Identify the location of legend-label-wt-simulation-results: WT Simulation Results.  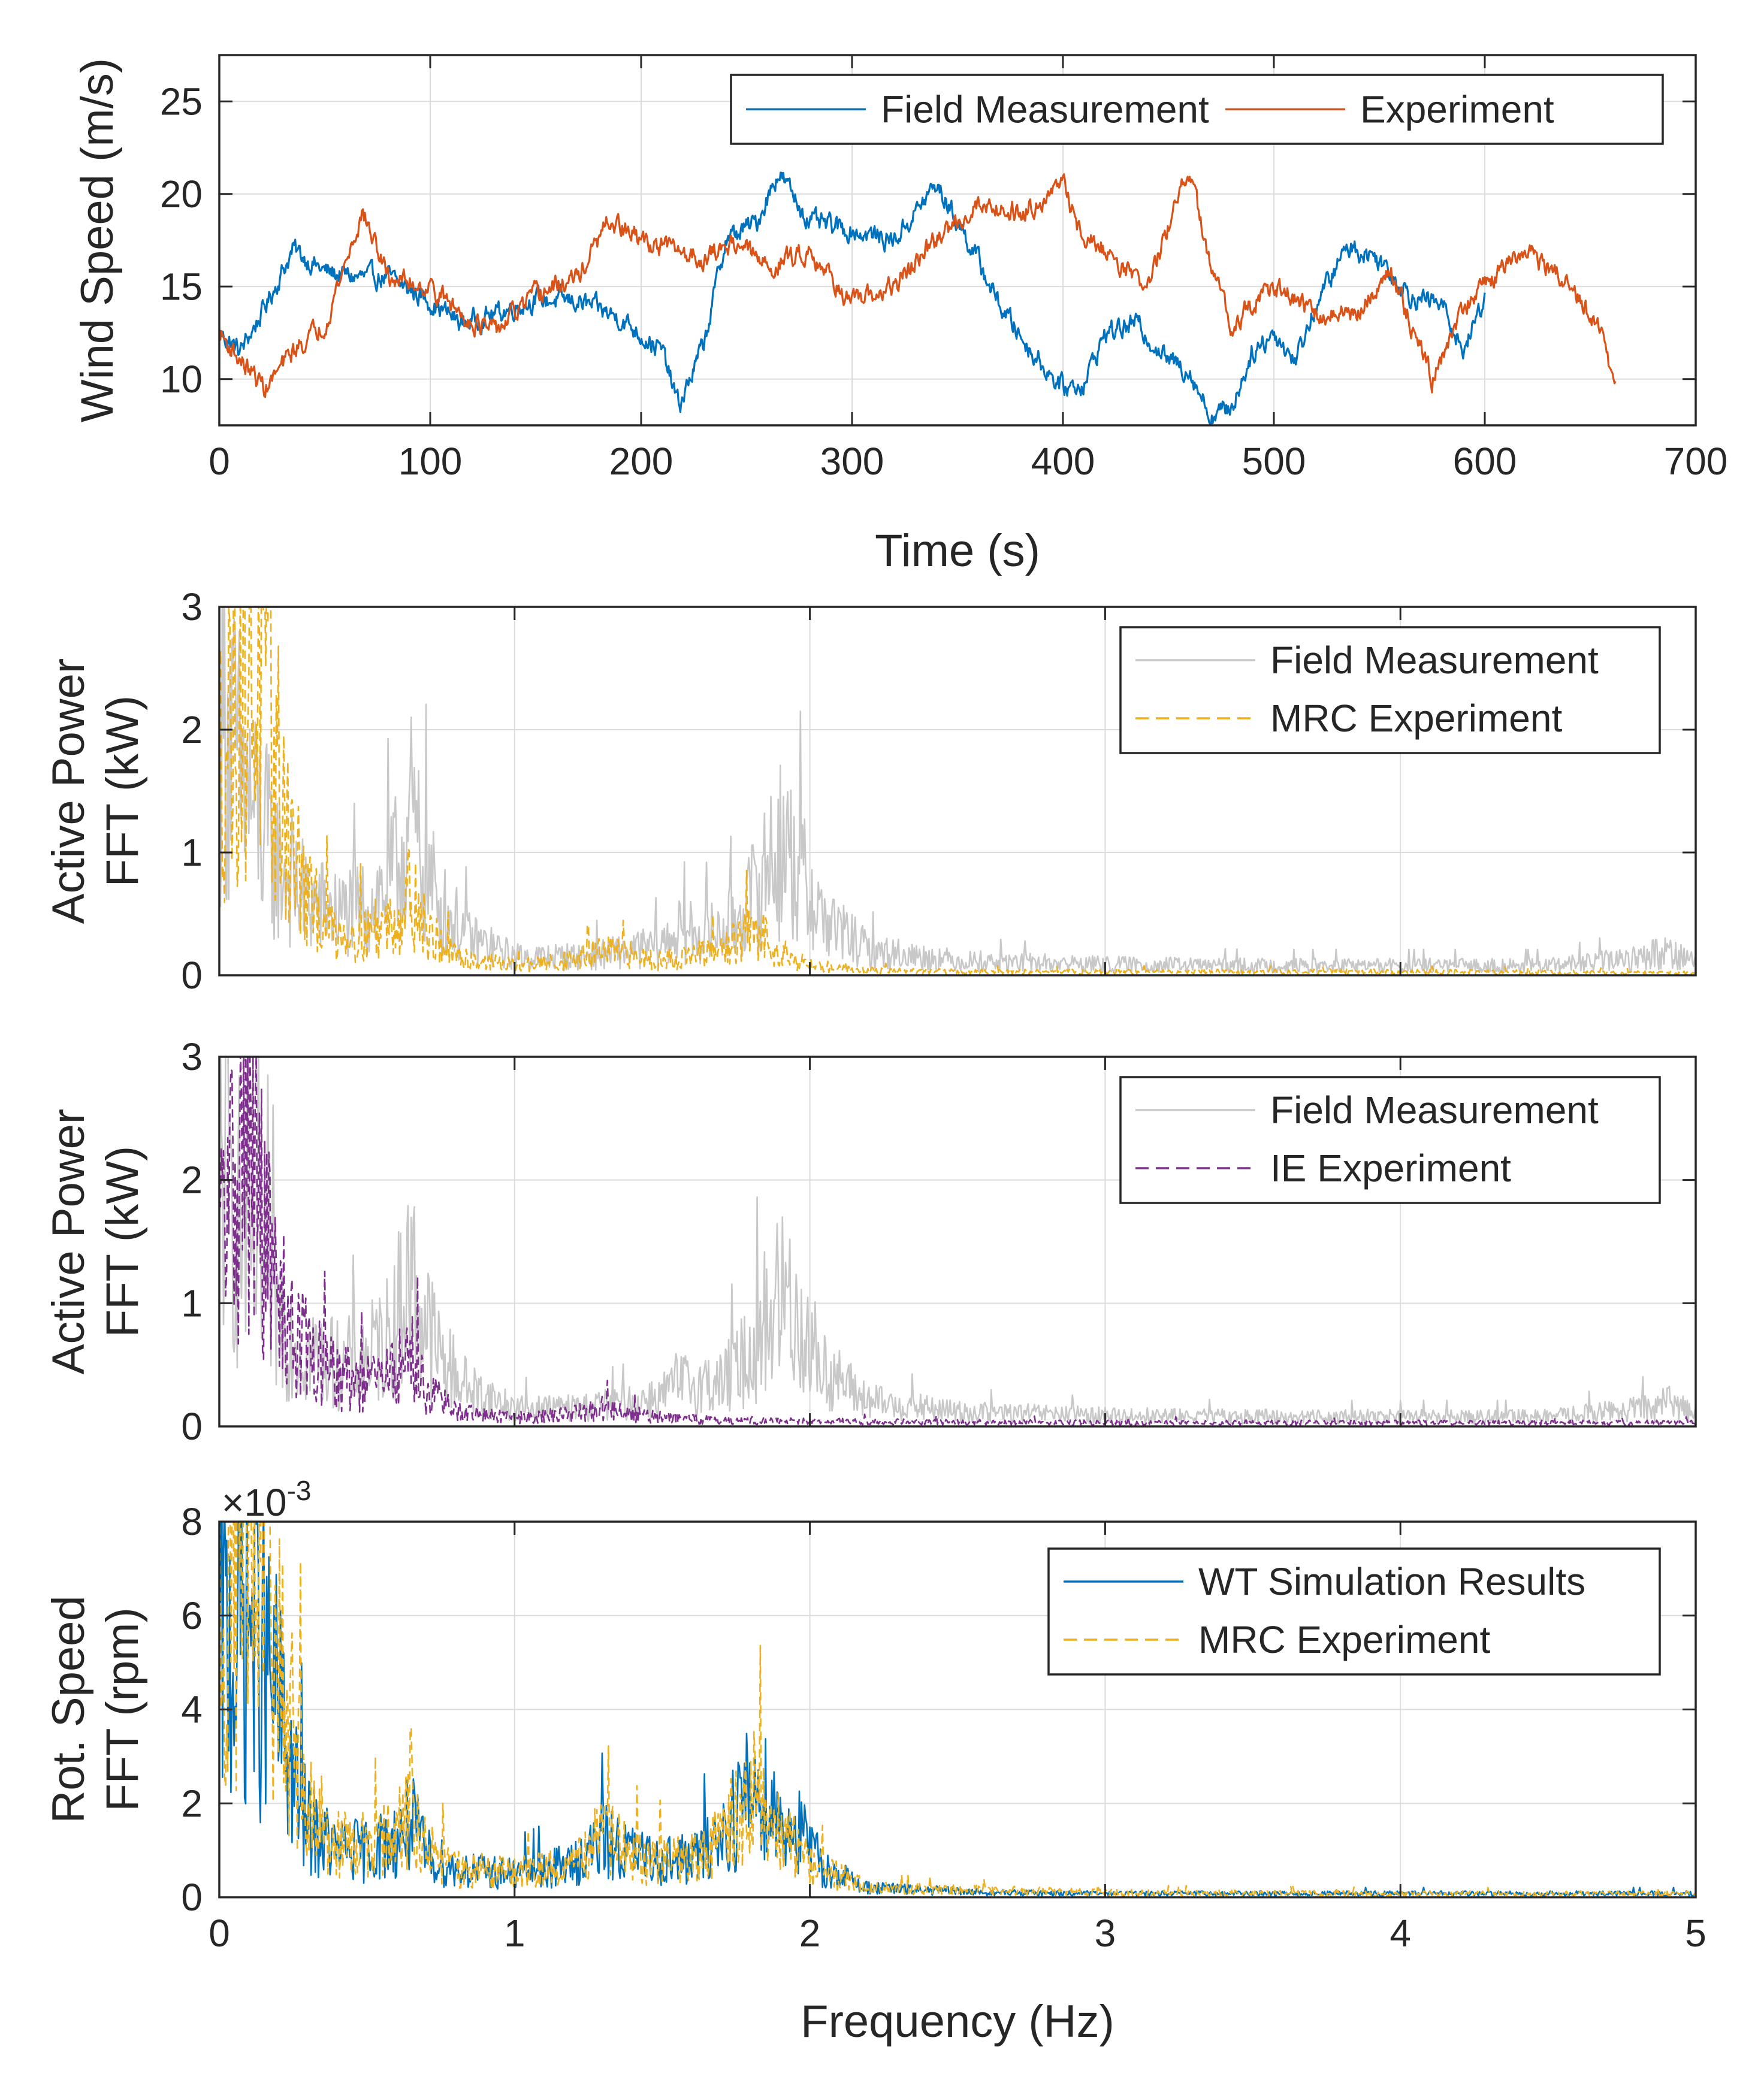
(1391, 1581).